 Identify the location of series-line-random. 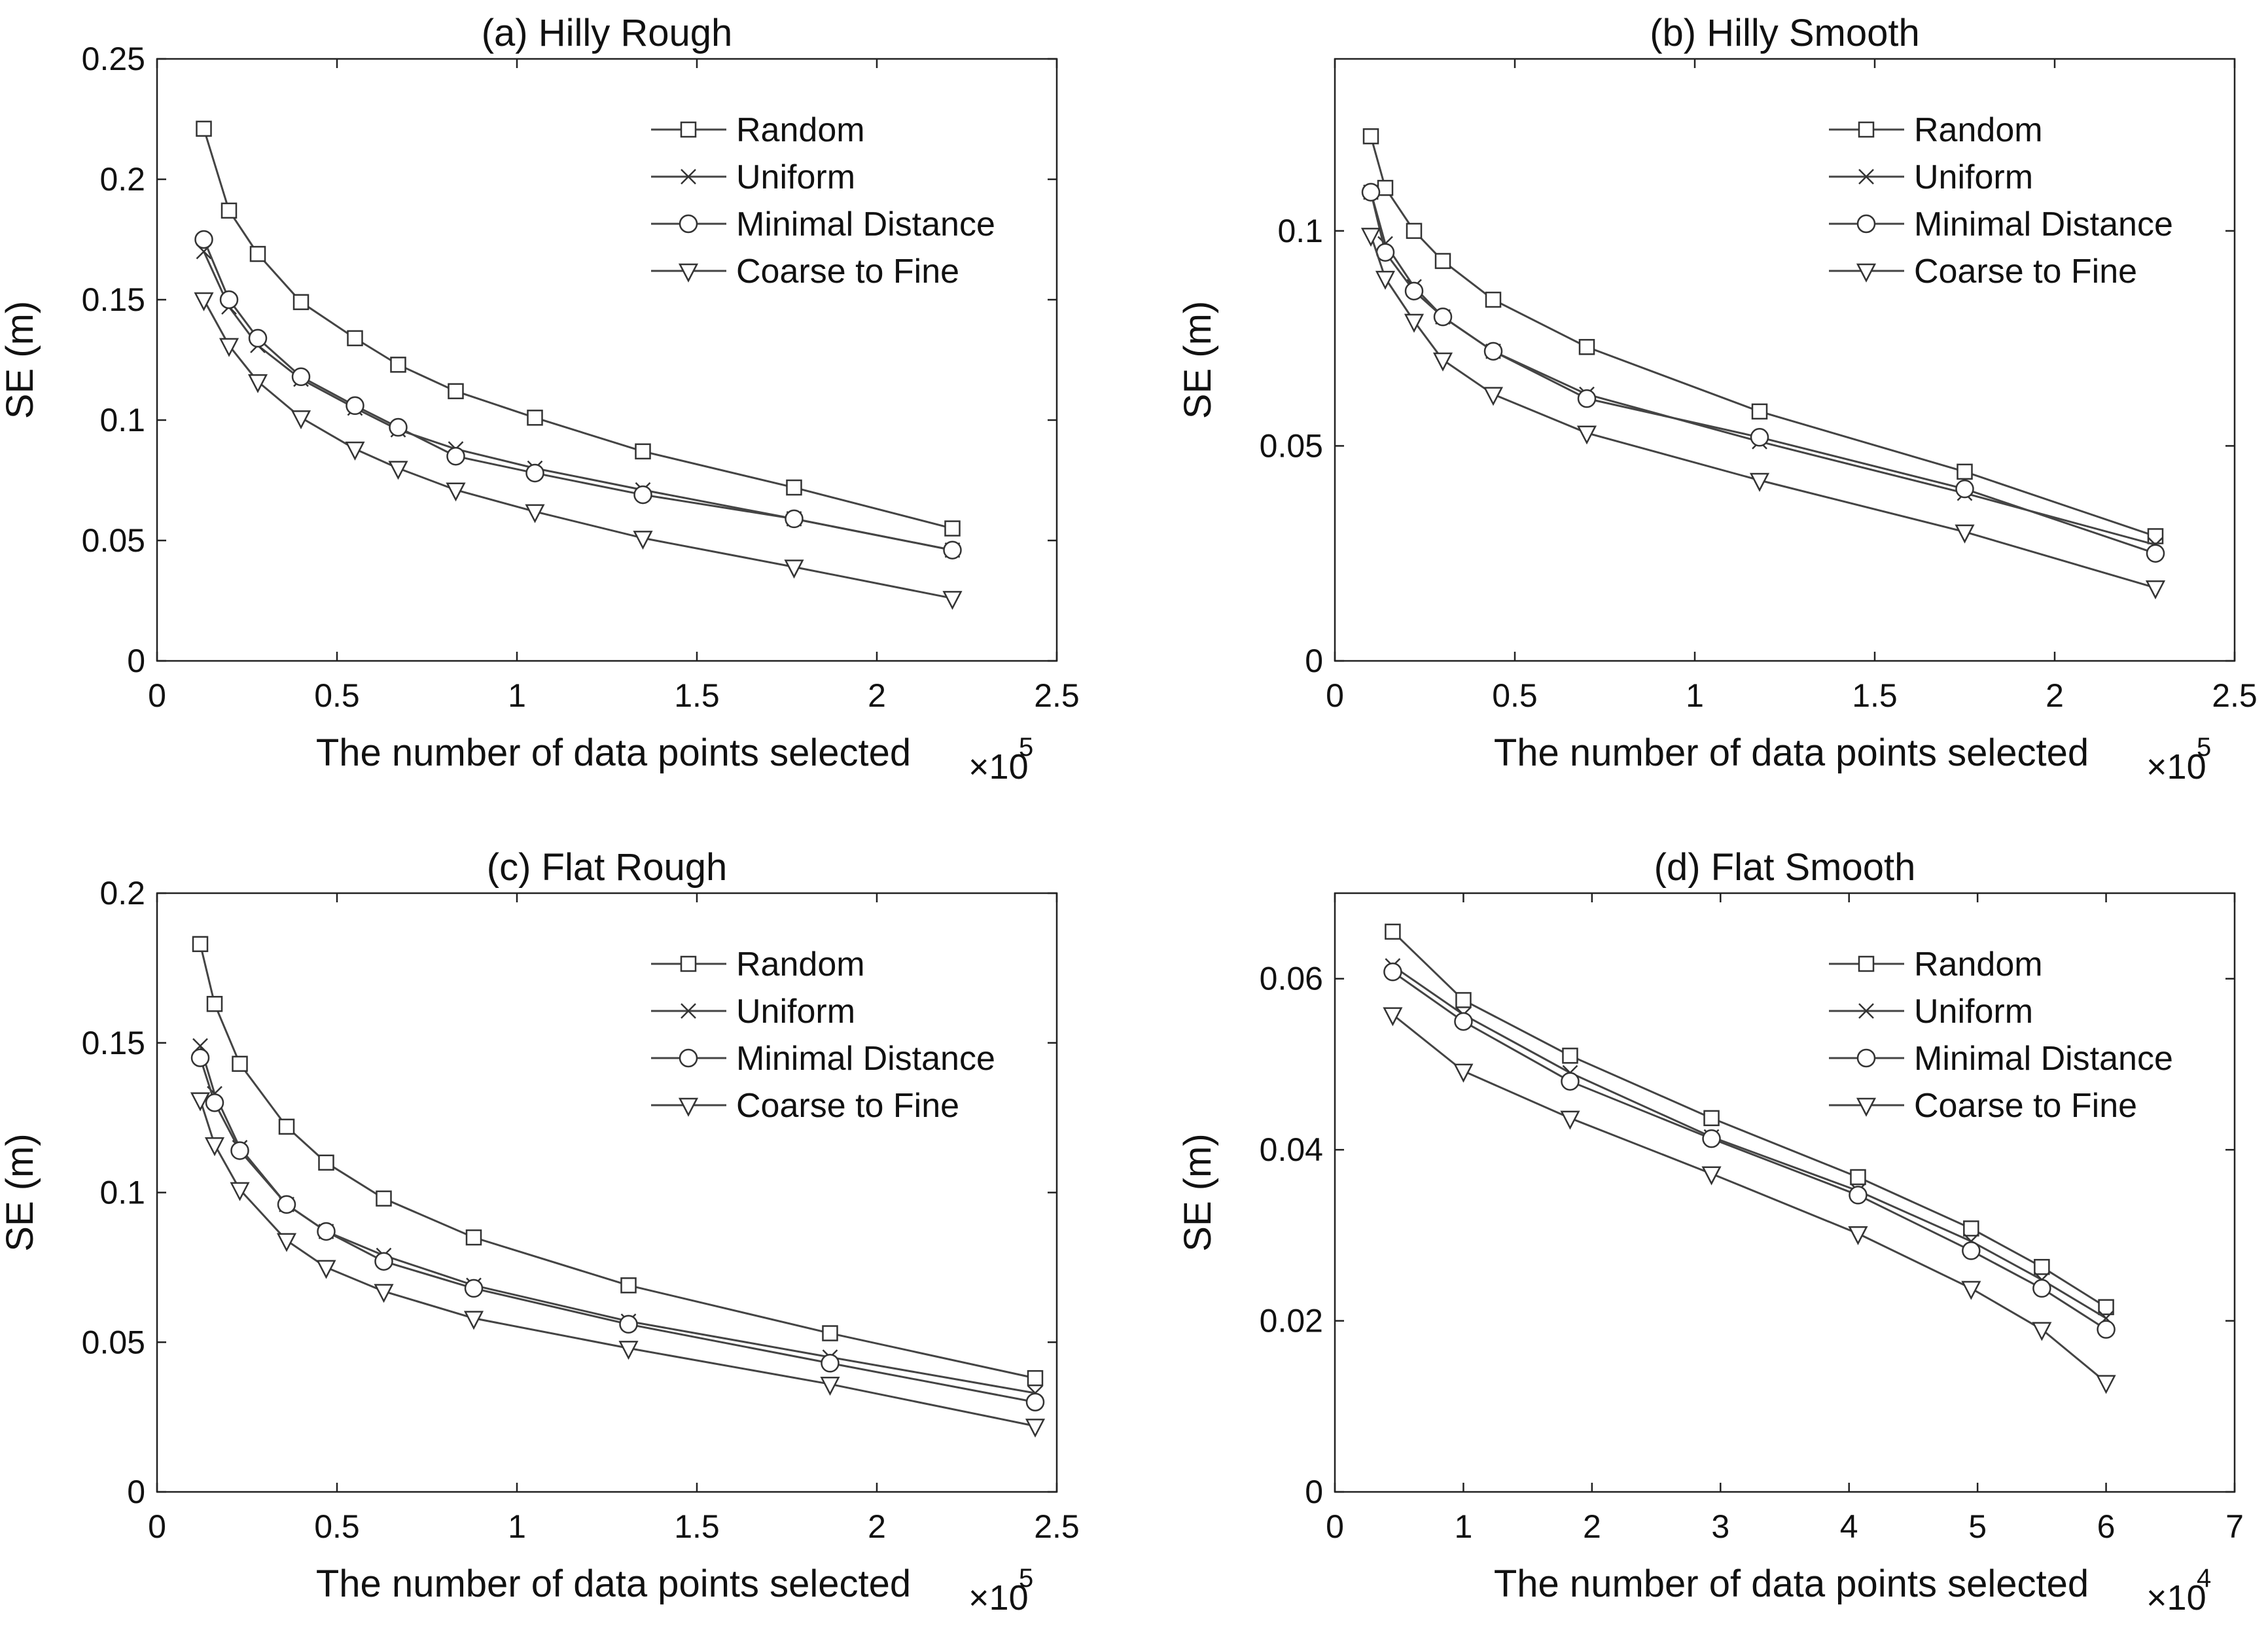
(617, 1162).